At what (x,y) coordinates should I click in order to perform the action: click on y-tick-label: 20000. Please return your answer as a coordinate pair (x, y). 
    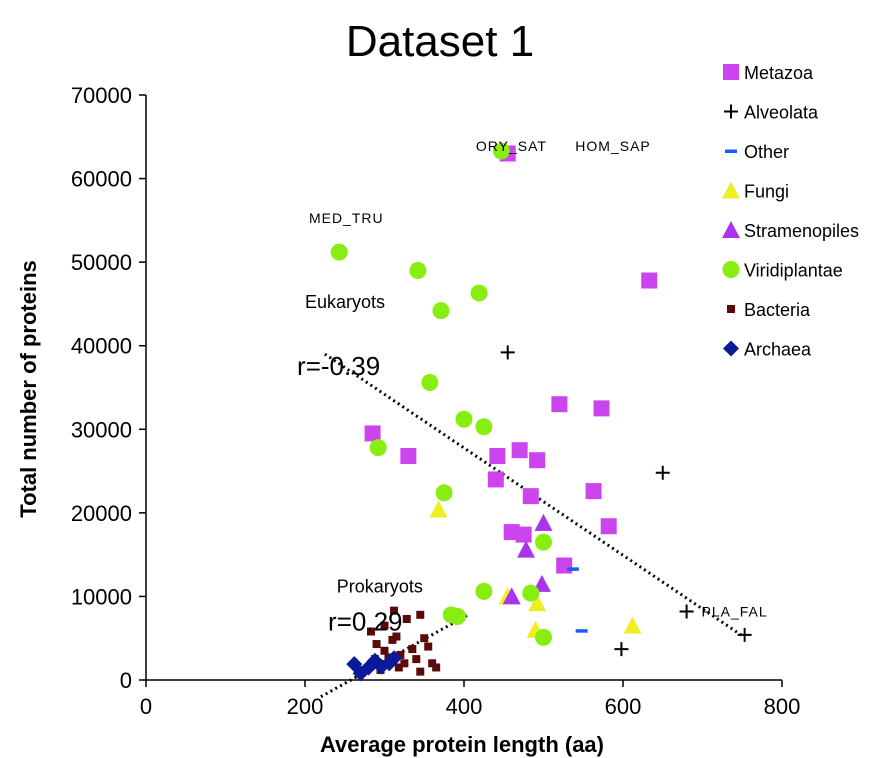
    Looking at the image, I should click on (101, 513).